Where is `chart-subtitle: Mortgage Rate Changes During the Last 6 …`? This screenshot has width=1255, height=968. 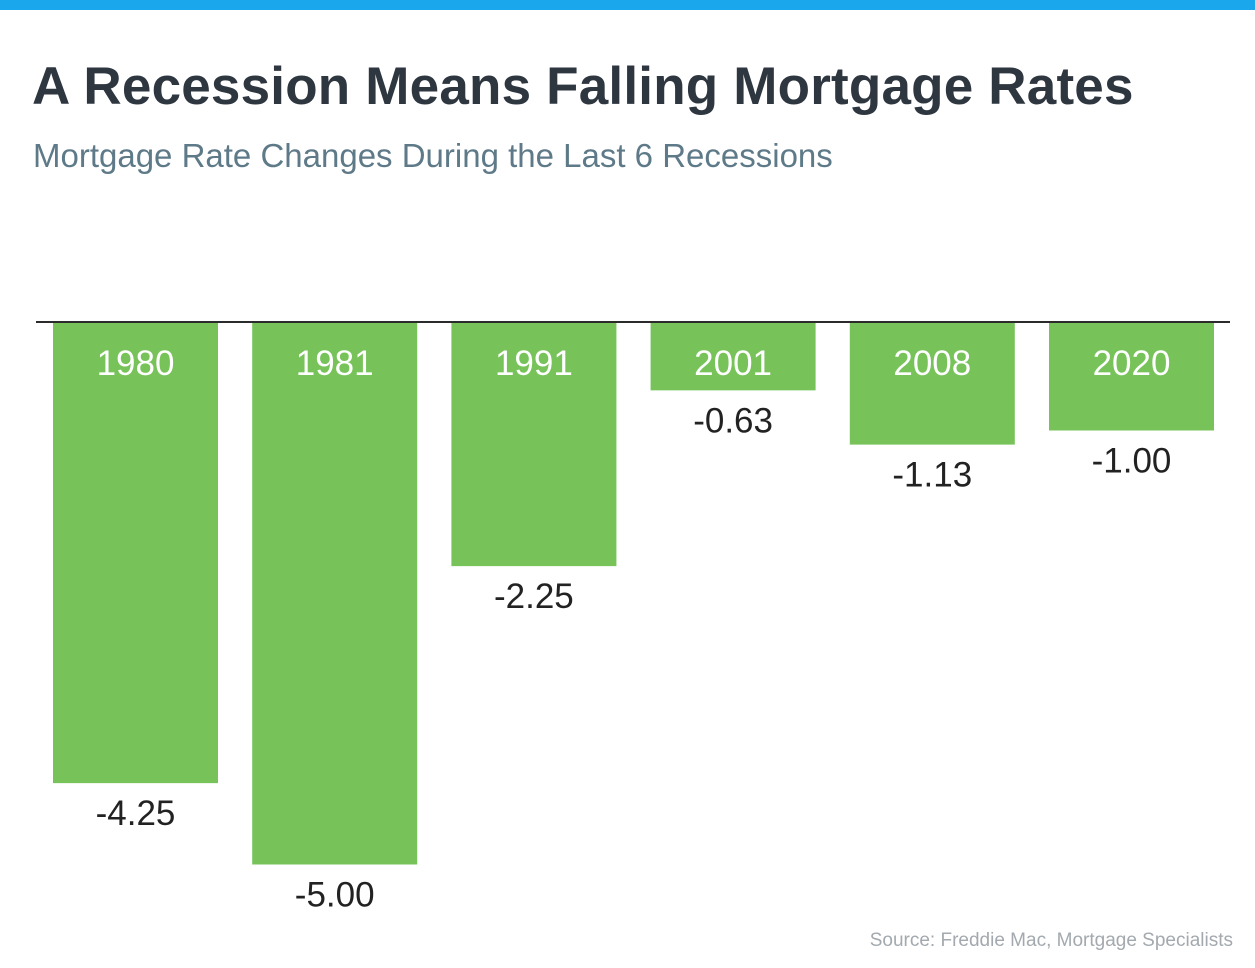 chart-subtitle: Mortgage Rate Changes During the Last 6 … is located at coordinates (433, 155).